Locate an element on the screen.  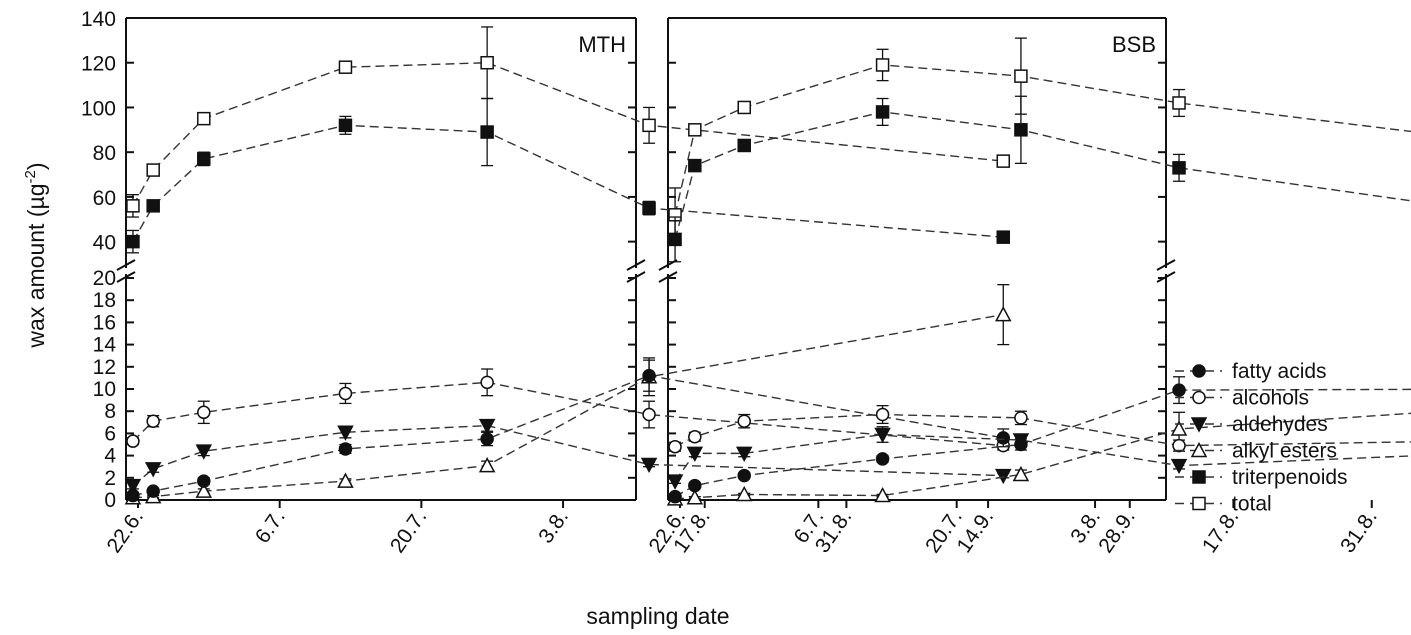
series-aldehydes-mth is located at coordinates (568, 456).